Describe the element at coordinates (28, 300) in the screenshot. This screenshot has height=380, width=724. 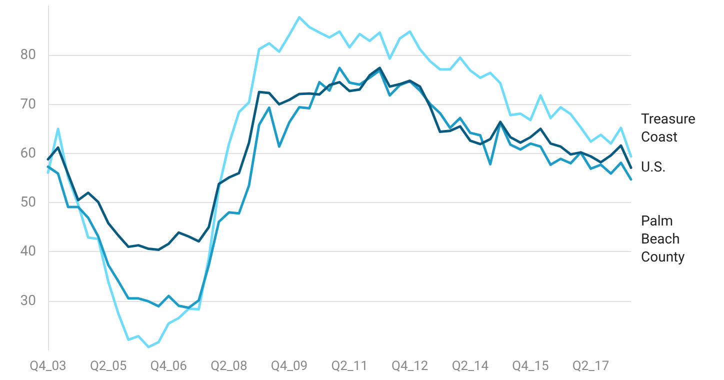
I see `y-tick-label: 30` at that location.